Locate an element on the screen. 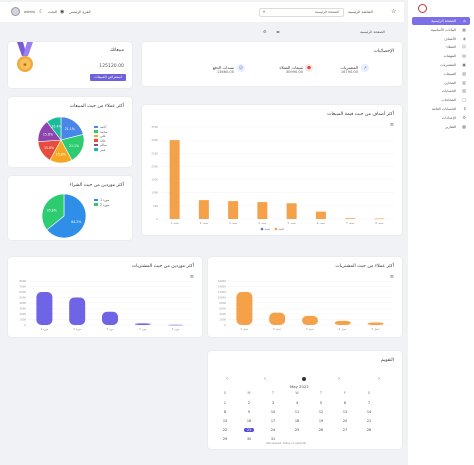  x-tick-label: صنف 7 is located at coordinates (350, 223).